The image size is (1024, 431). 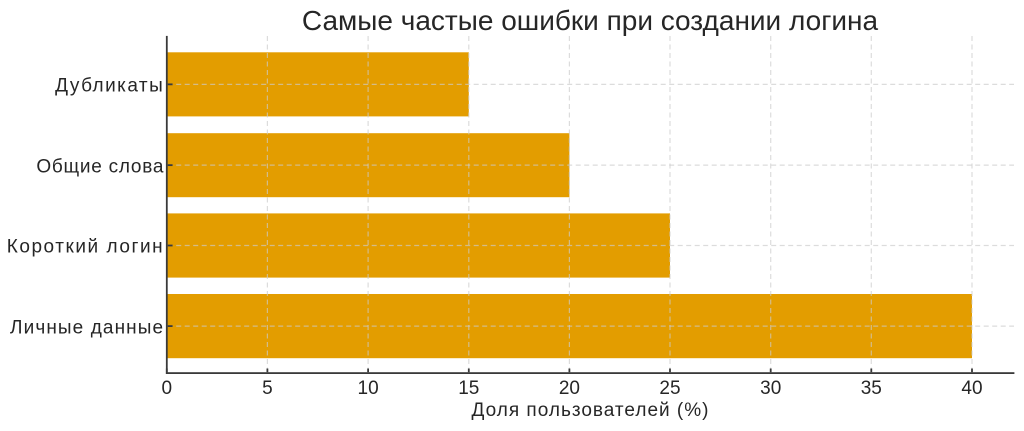 What do you see at coordinates (167, 388) in the screenshot?
I see `svg-text: 0` at bounding box center [167, 388].